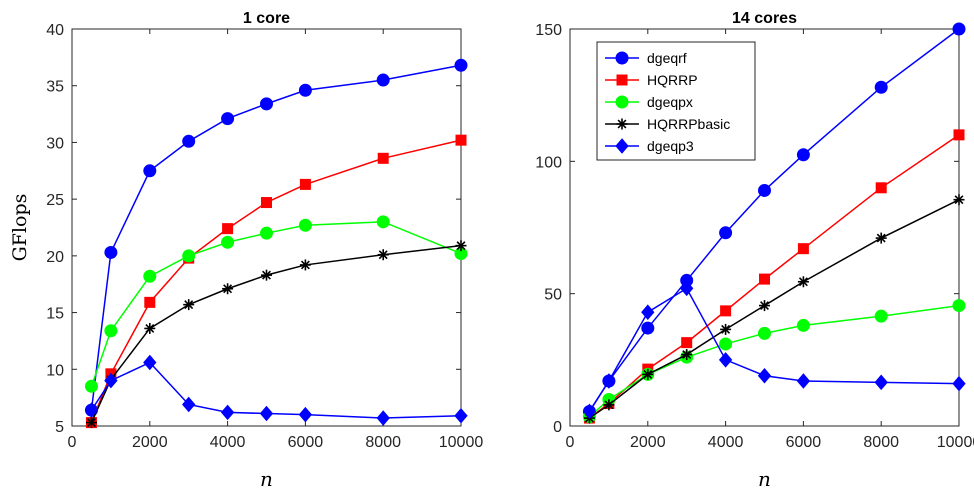 This screenshot has width=974, height=496. What do you see at coordinates (55, 370) in the screenshot?
I see `y-tick-label: 10` at bounding box center [55, 370].